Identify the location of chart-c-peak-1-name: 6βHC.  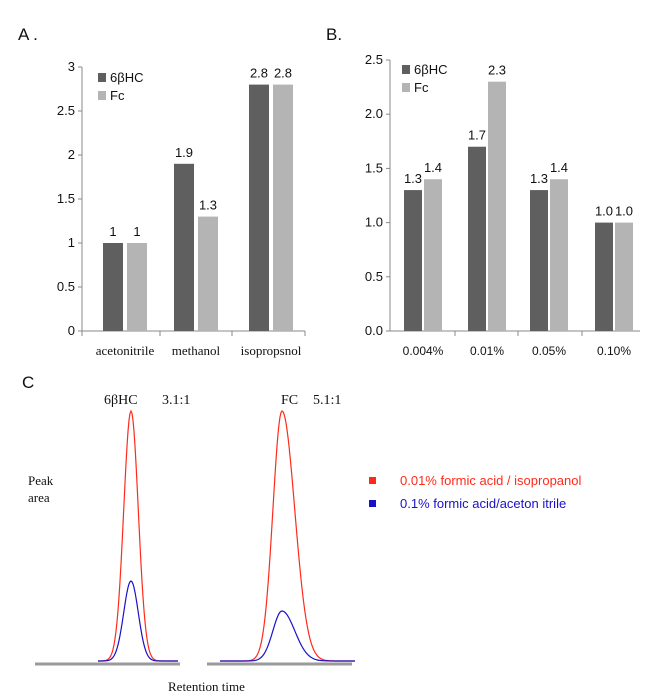
(121, 400).